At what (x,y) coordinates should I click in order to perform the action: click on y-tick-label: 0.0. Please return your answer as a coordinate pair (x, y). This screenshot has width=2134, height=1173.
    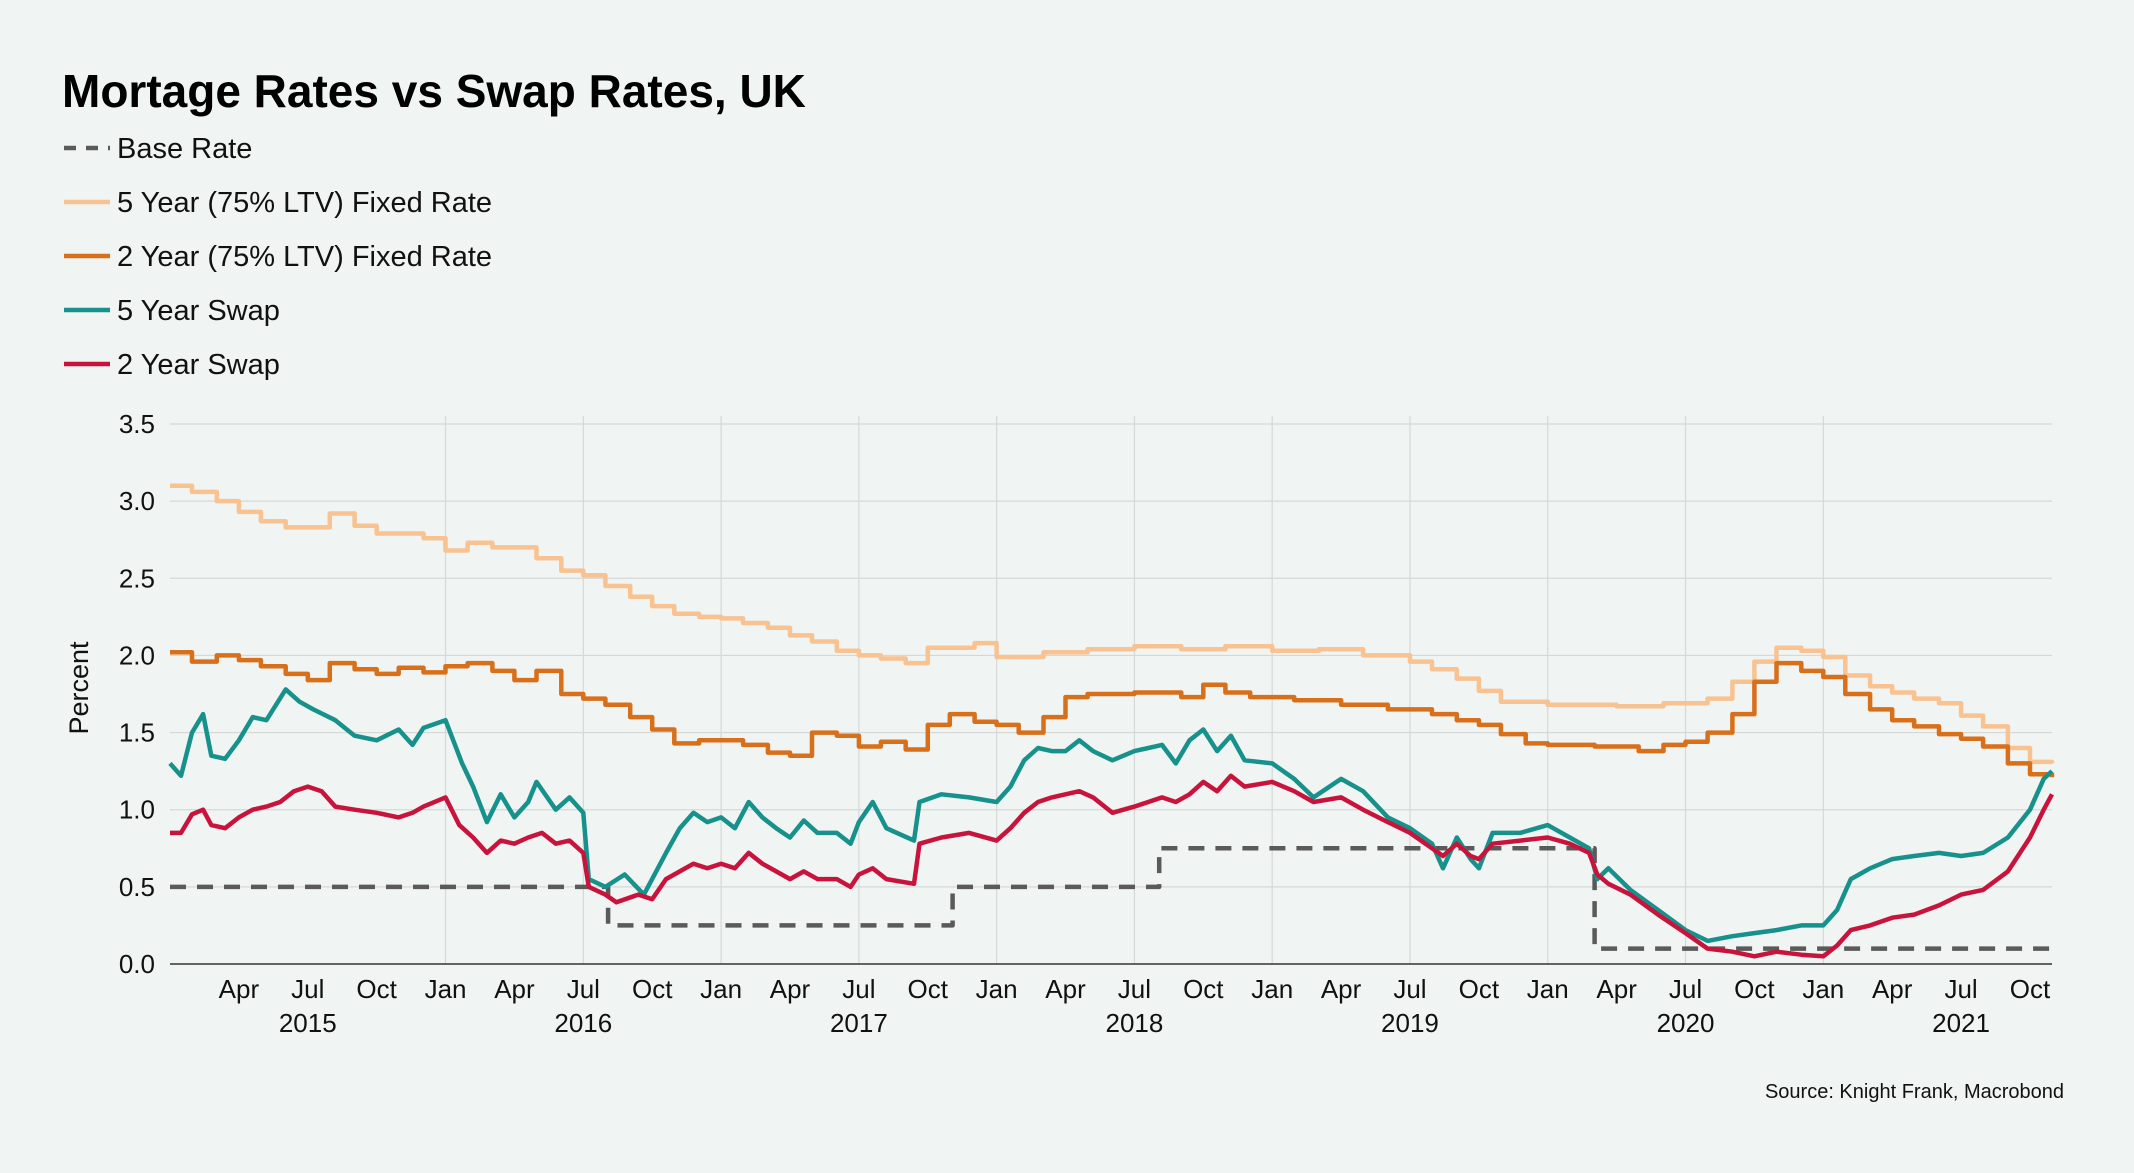
    Looking at the image, I should click on (137, 964).